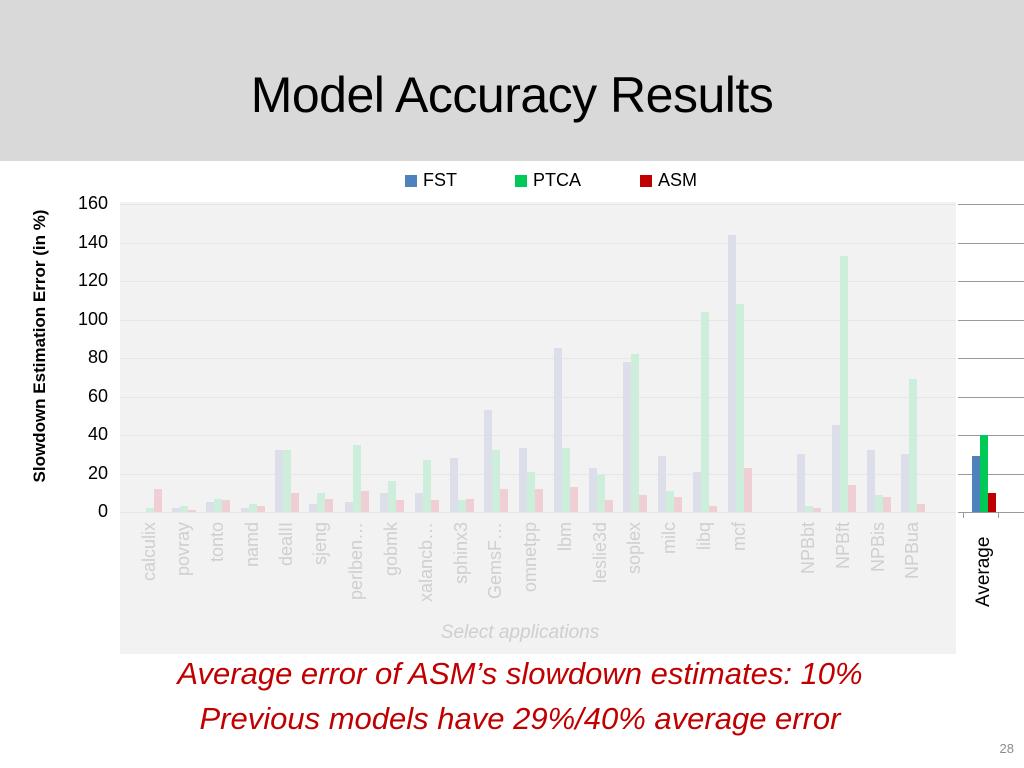 This screenshot has width=1024, height=768. I want to click on bar-fst-namd, so click(245, 510).